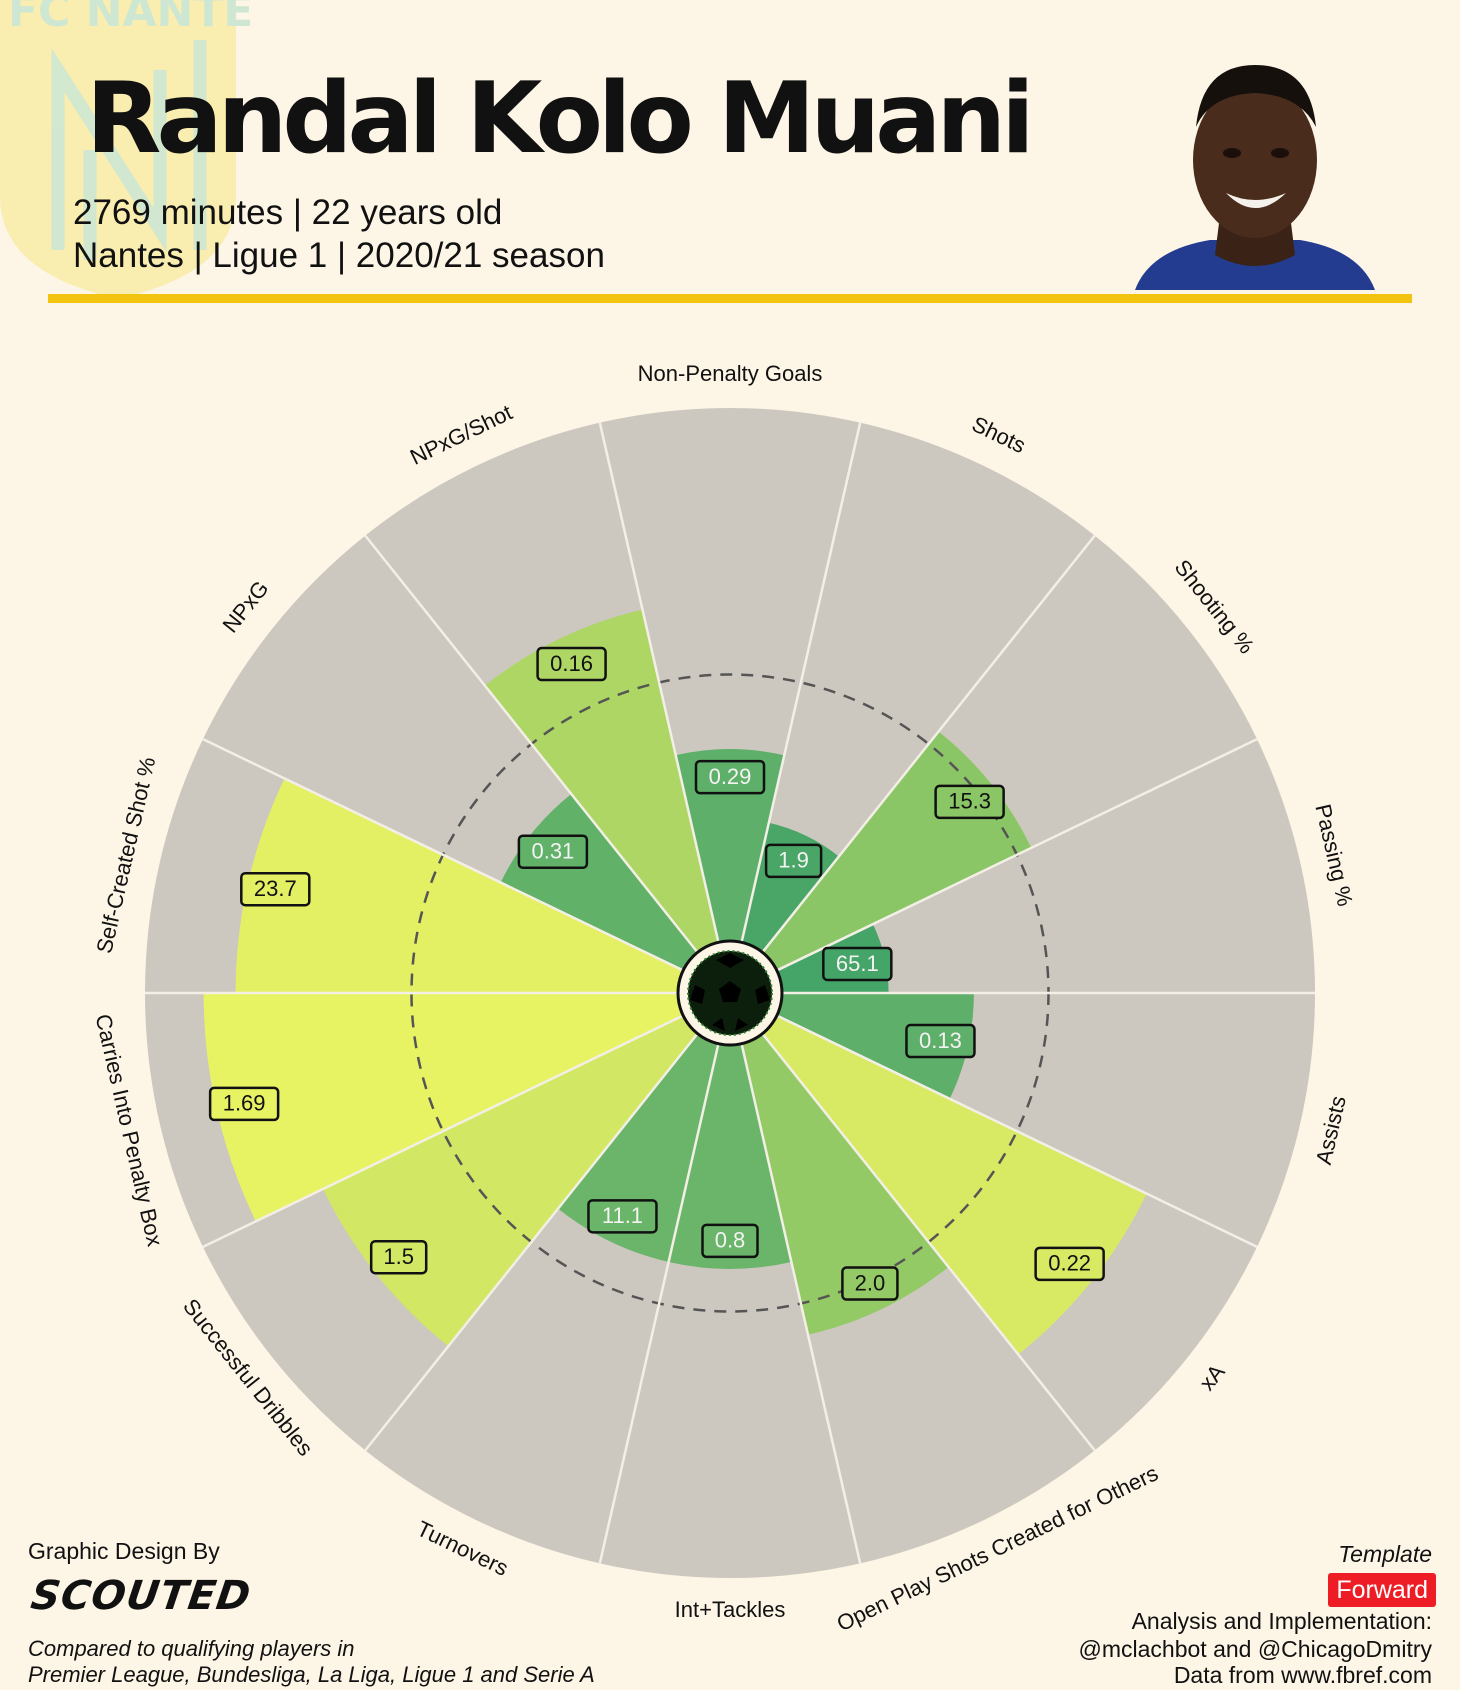 This screenshot has height=1690, width=1460. I want to click on value-label-xa: 0.22, so click(1069, 1264).